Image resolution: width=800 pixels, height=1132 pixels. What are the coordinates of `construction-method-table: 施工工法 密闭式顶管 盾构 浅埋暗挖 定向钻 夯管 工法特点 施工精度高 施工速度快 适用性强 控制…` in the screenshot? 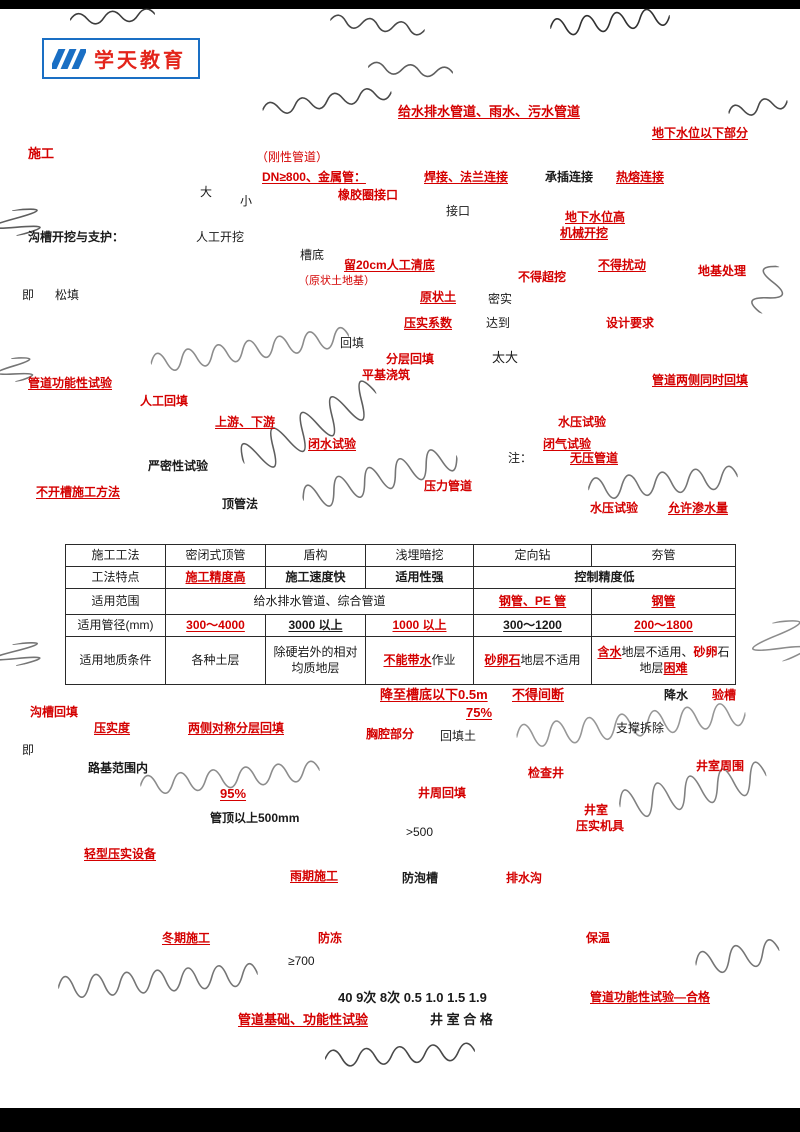 It's located at (400, 614).